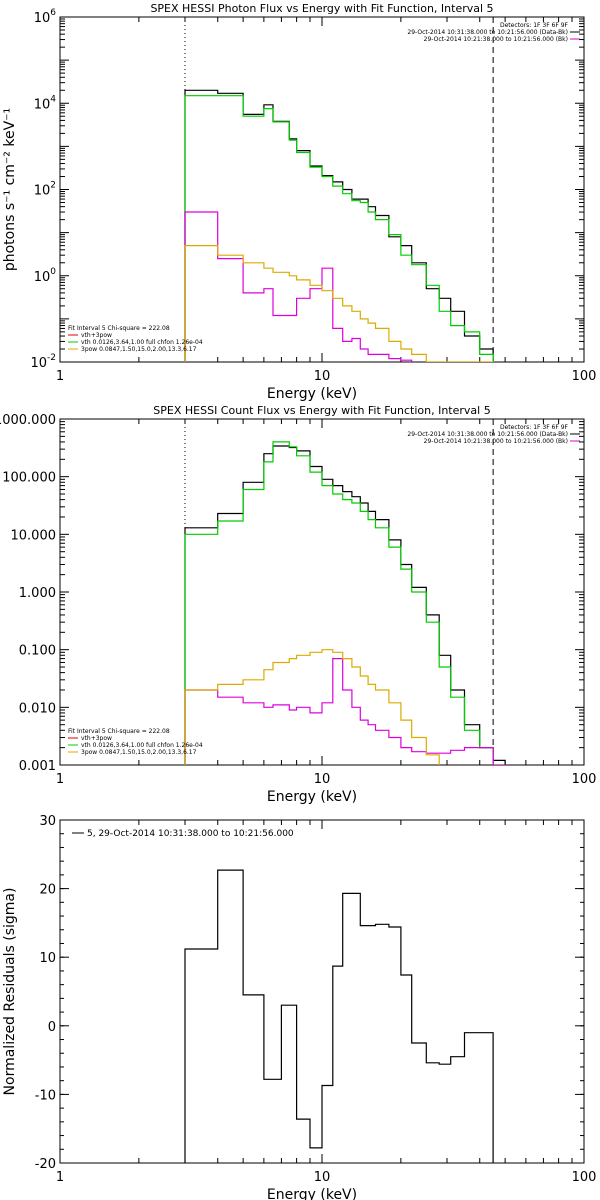  What do you see at coordinates (45, 1095) in the screenshot?
I see `y-tick-label: -10` at bounding box center [45, 1095].